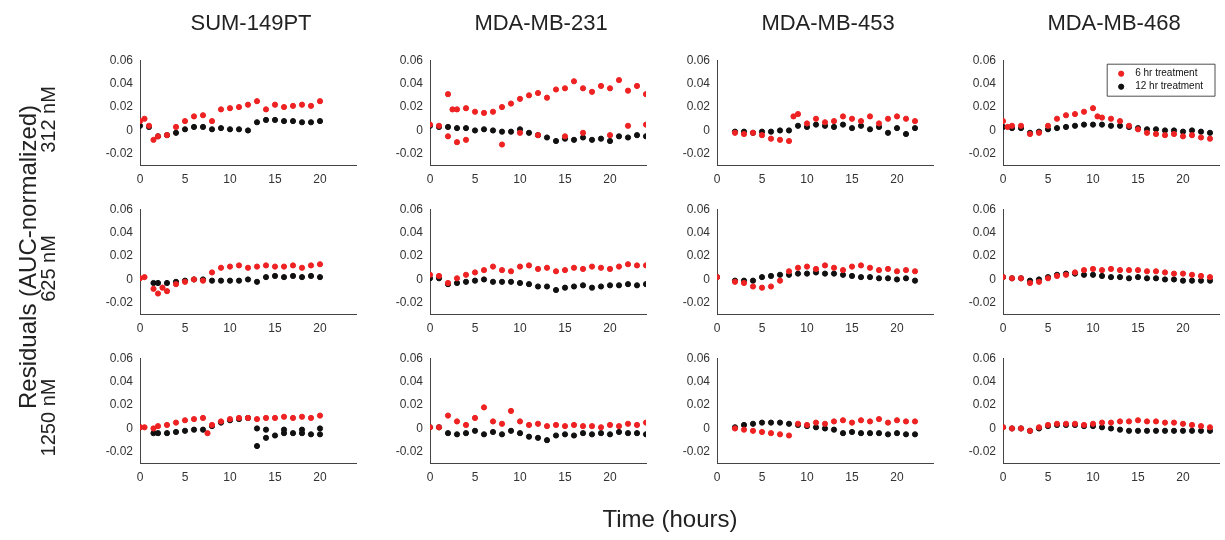  Describe the element at coordinates (541, 23) in the screenshot. I see `chart-title: MDA-MB-231` at that location.